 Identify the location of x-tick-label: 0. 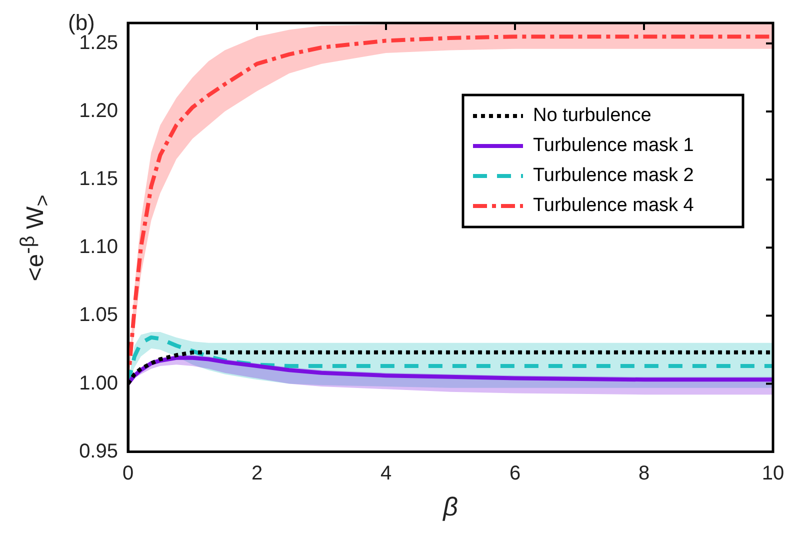
(128, 473).